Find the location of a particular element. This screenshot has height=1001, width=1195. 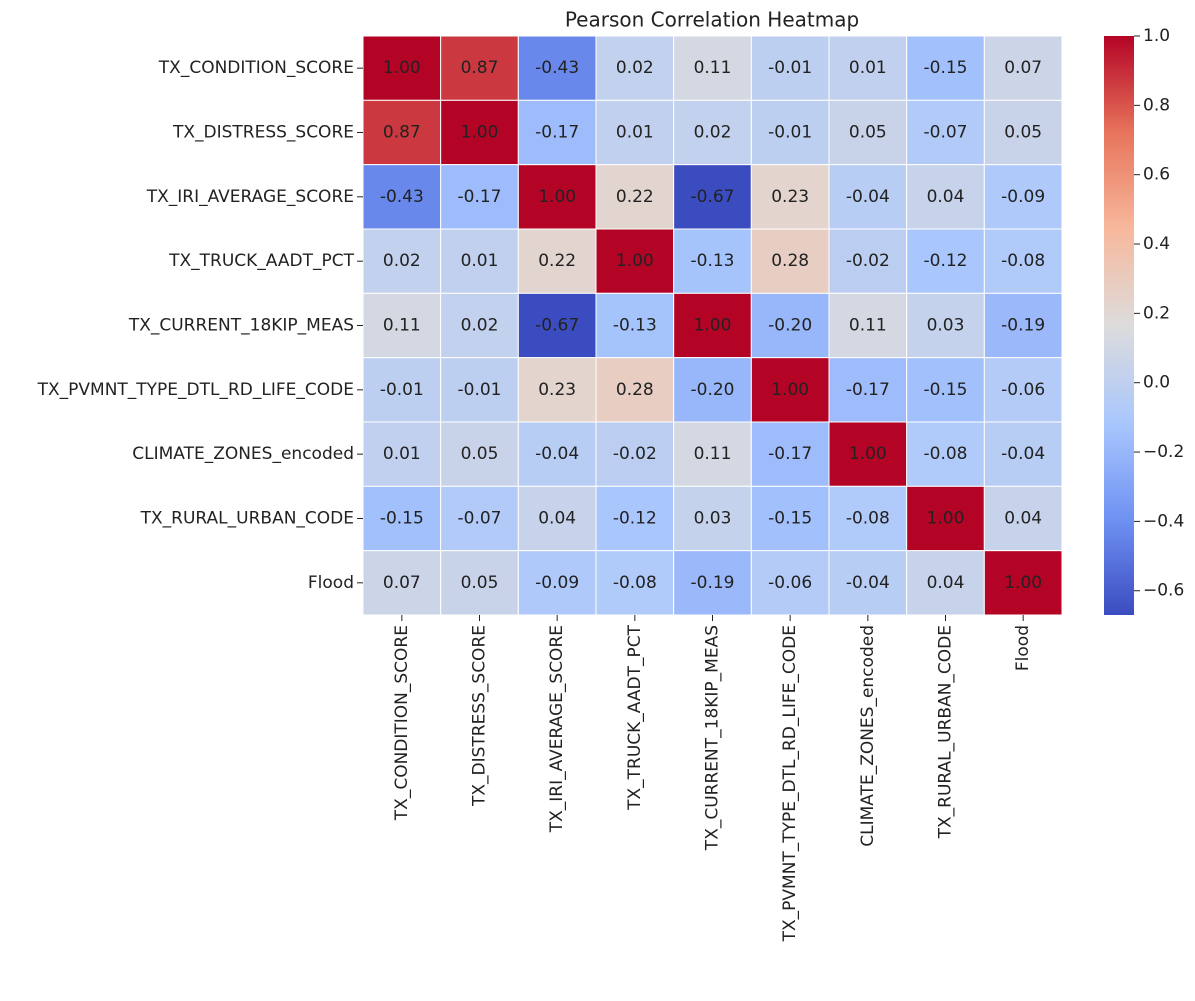

y-tick-label: TX_IRI_AVERAGE_SCORE is located at coordinates (250, 197).